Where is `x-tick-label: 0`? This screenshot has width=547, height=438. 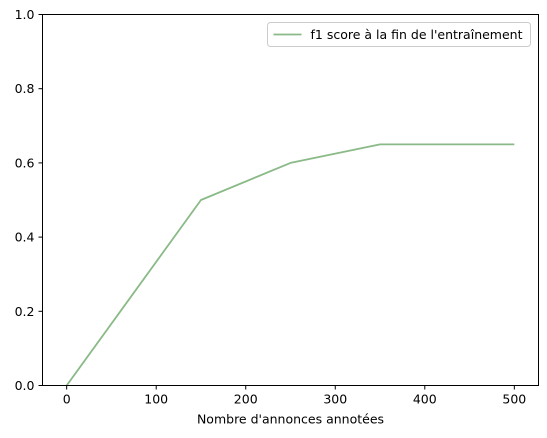
x-tick-label: 0 is located at coordinates (67, 399).